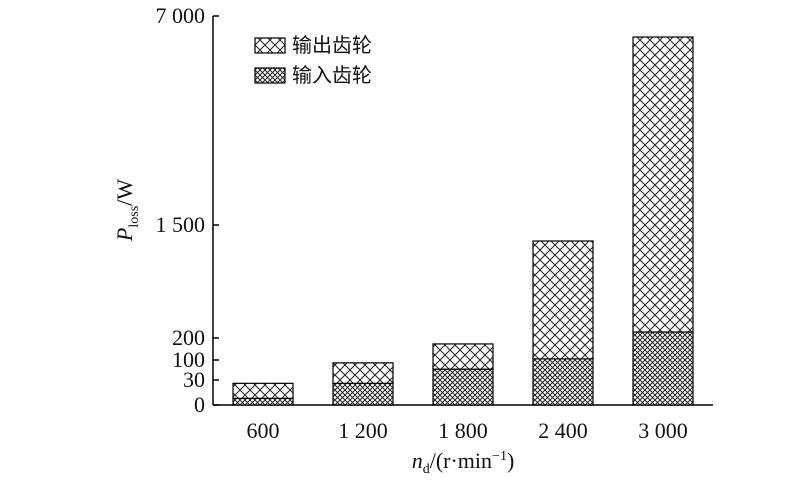 The height and width of the screenshot is (483, 800). I want to click on y-axis-label: Ploss/W, so click(127, 210).